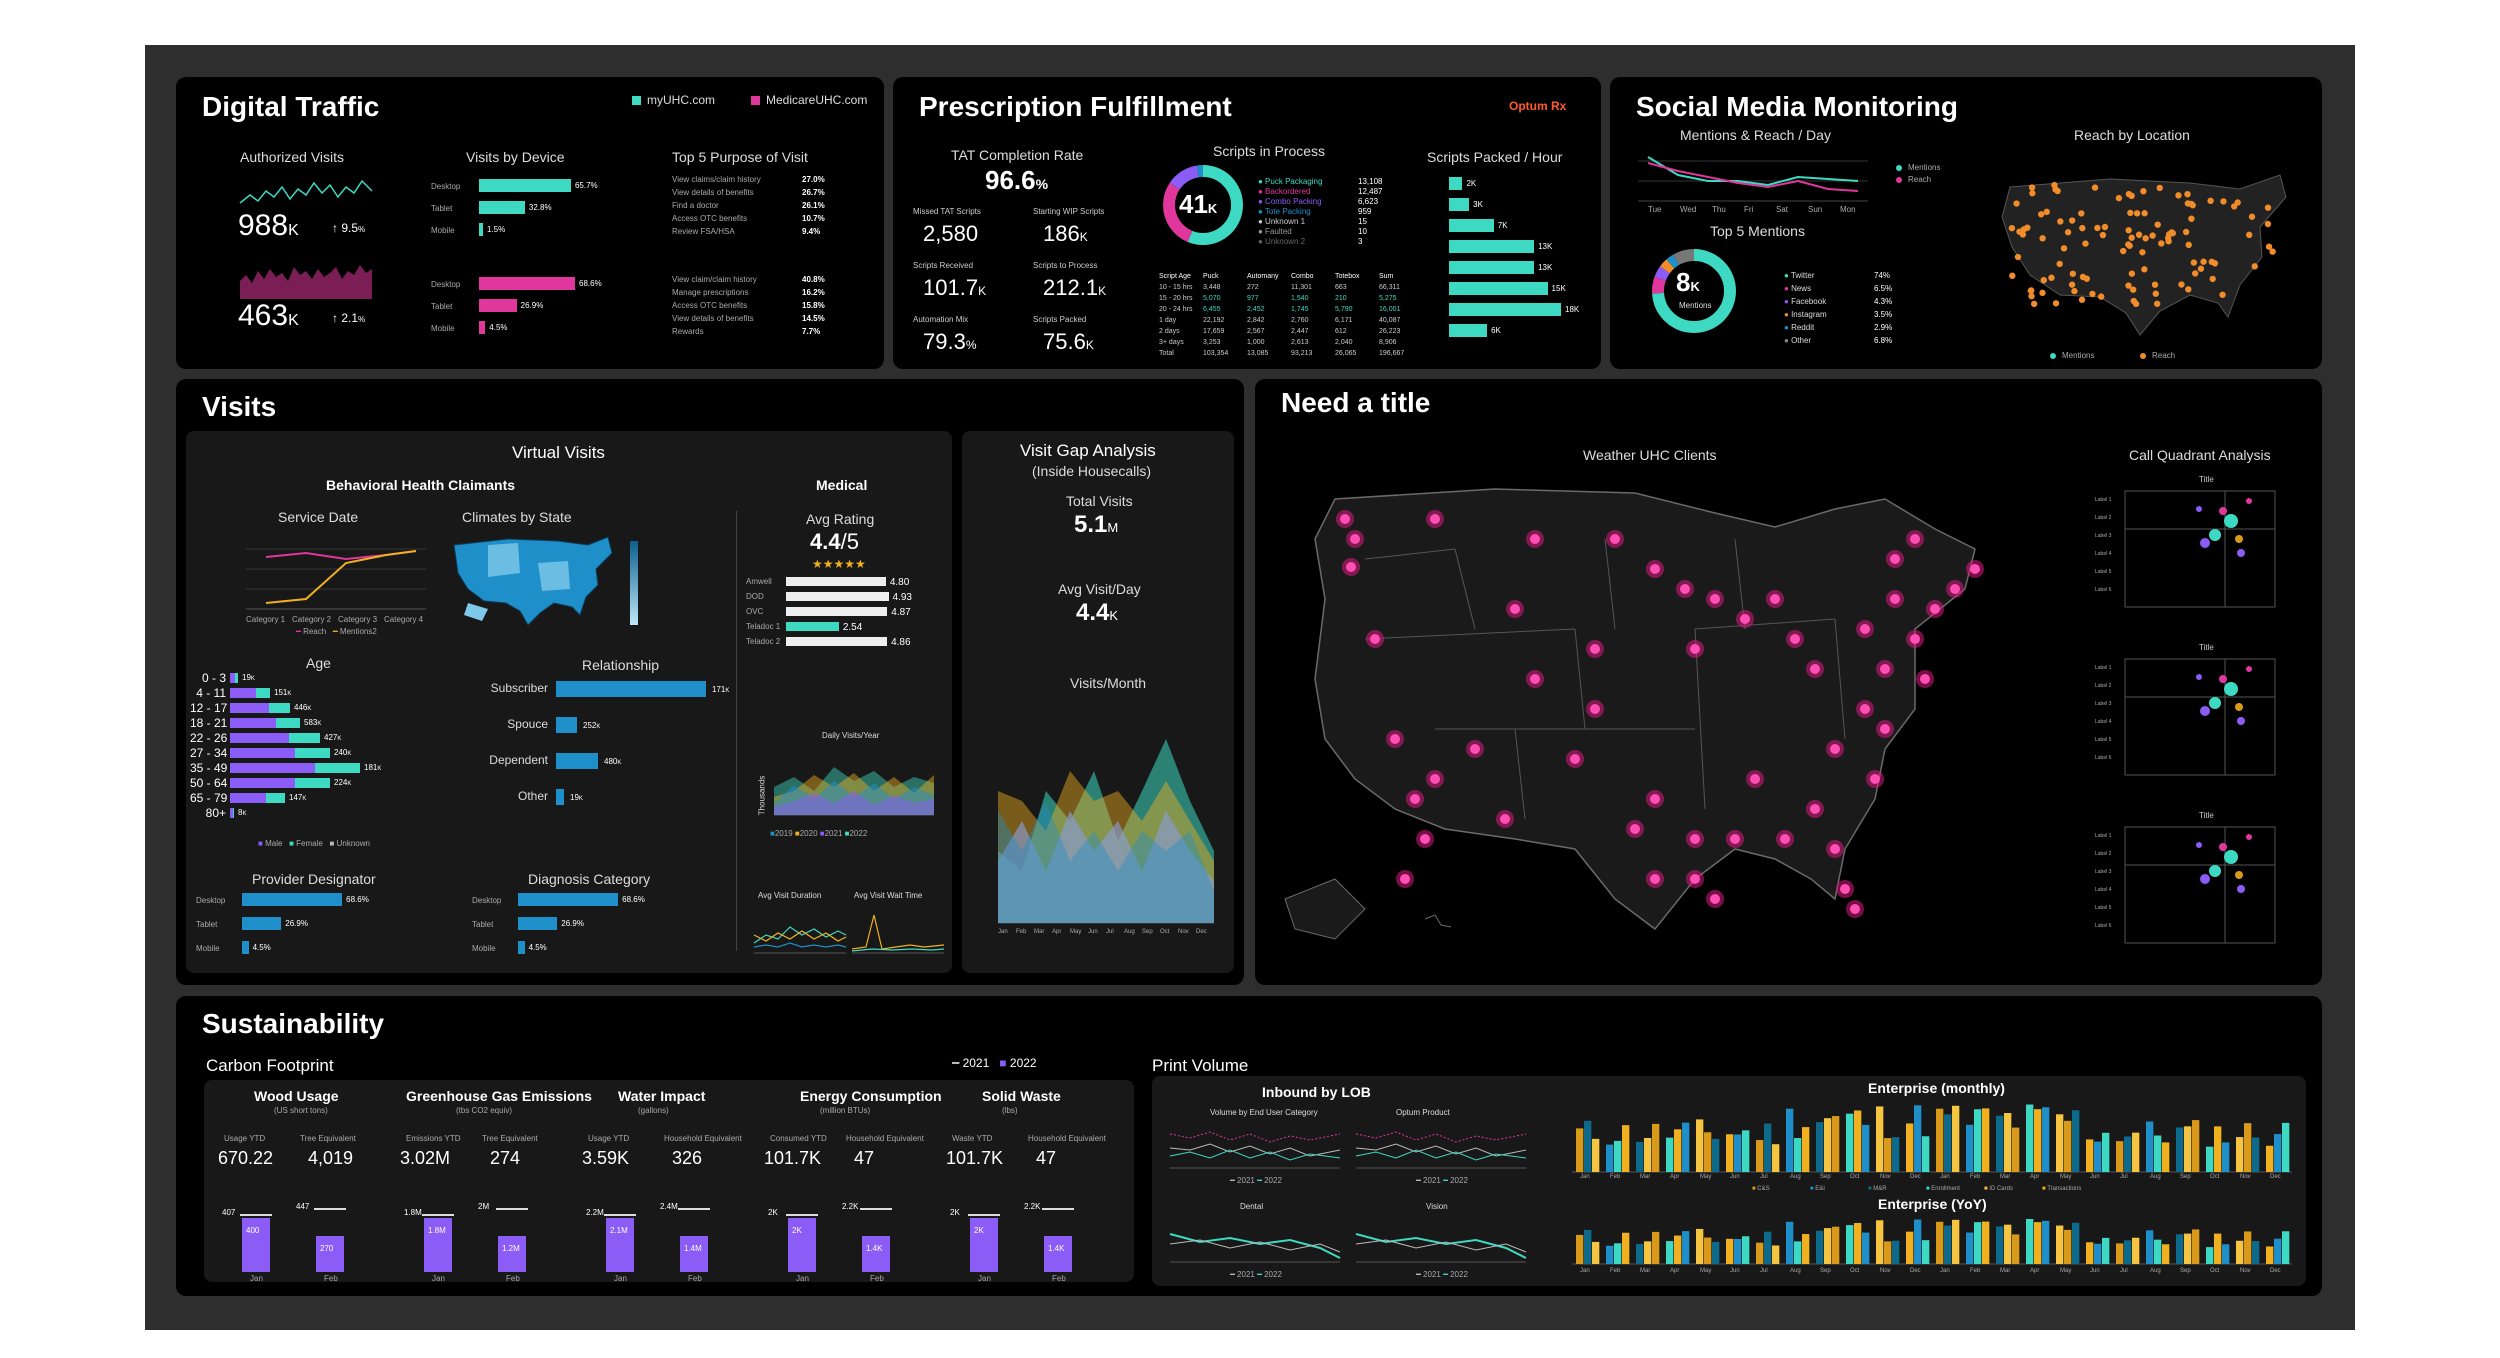 Image resolution: width=2500 pixels, height=1358 pixels. Describe the element at coordinates (1441, 1239) in the screenshot. I see `inbound-line-chart` at that location.